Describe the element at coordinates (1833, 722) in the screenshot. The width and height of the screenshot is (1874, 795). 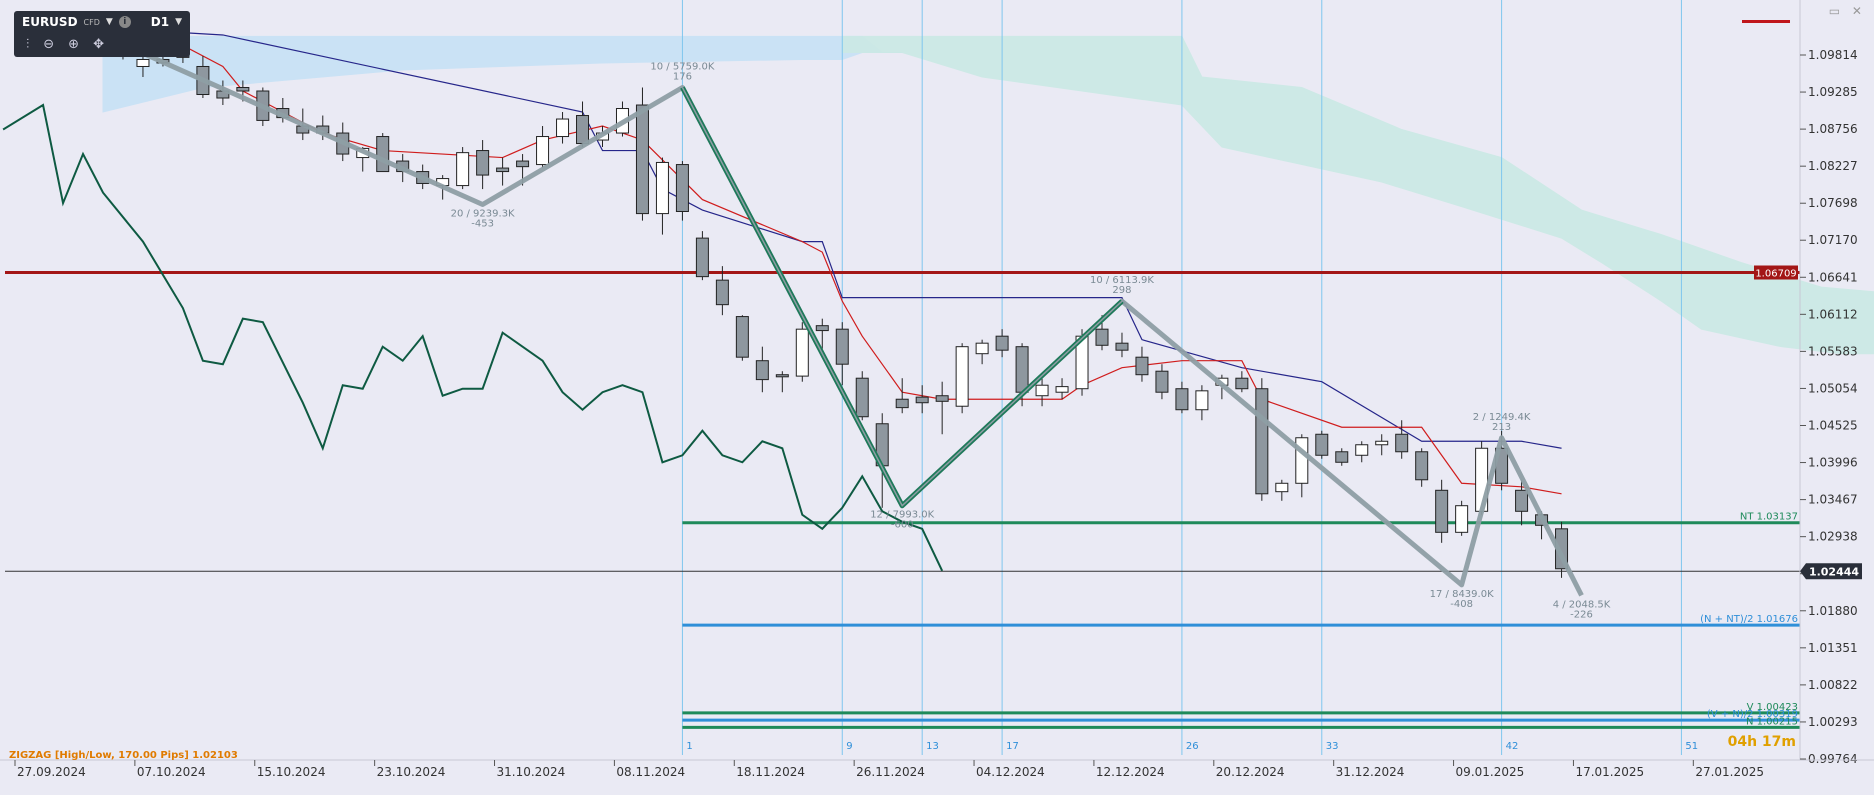
I see `y-tick-label: 1.00293` at that location.